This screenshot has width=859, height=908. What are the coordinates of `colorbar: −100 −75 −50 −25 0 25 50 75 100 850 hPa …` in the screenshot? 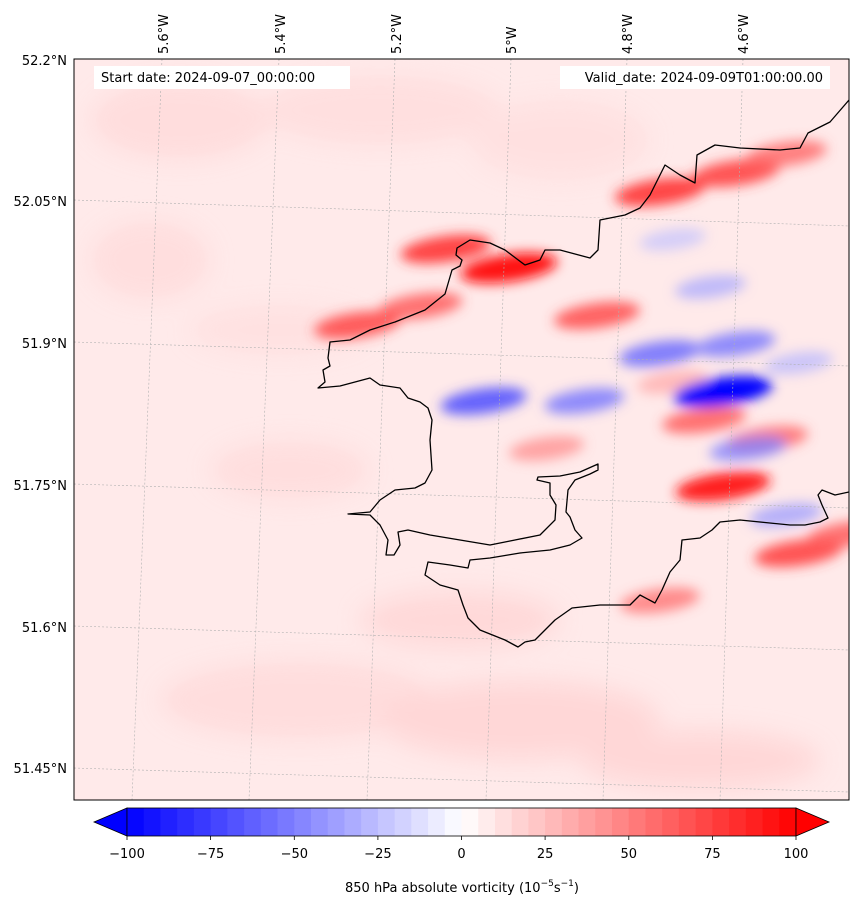 It's located at (461, 851).